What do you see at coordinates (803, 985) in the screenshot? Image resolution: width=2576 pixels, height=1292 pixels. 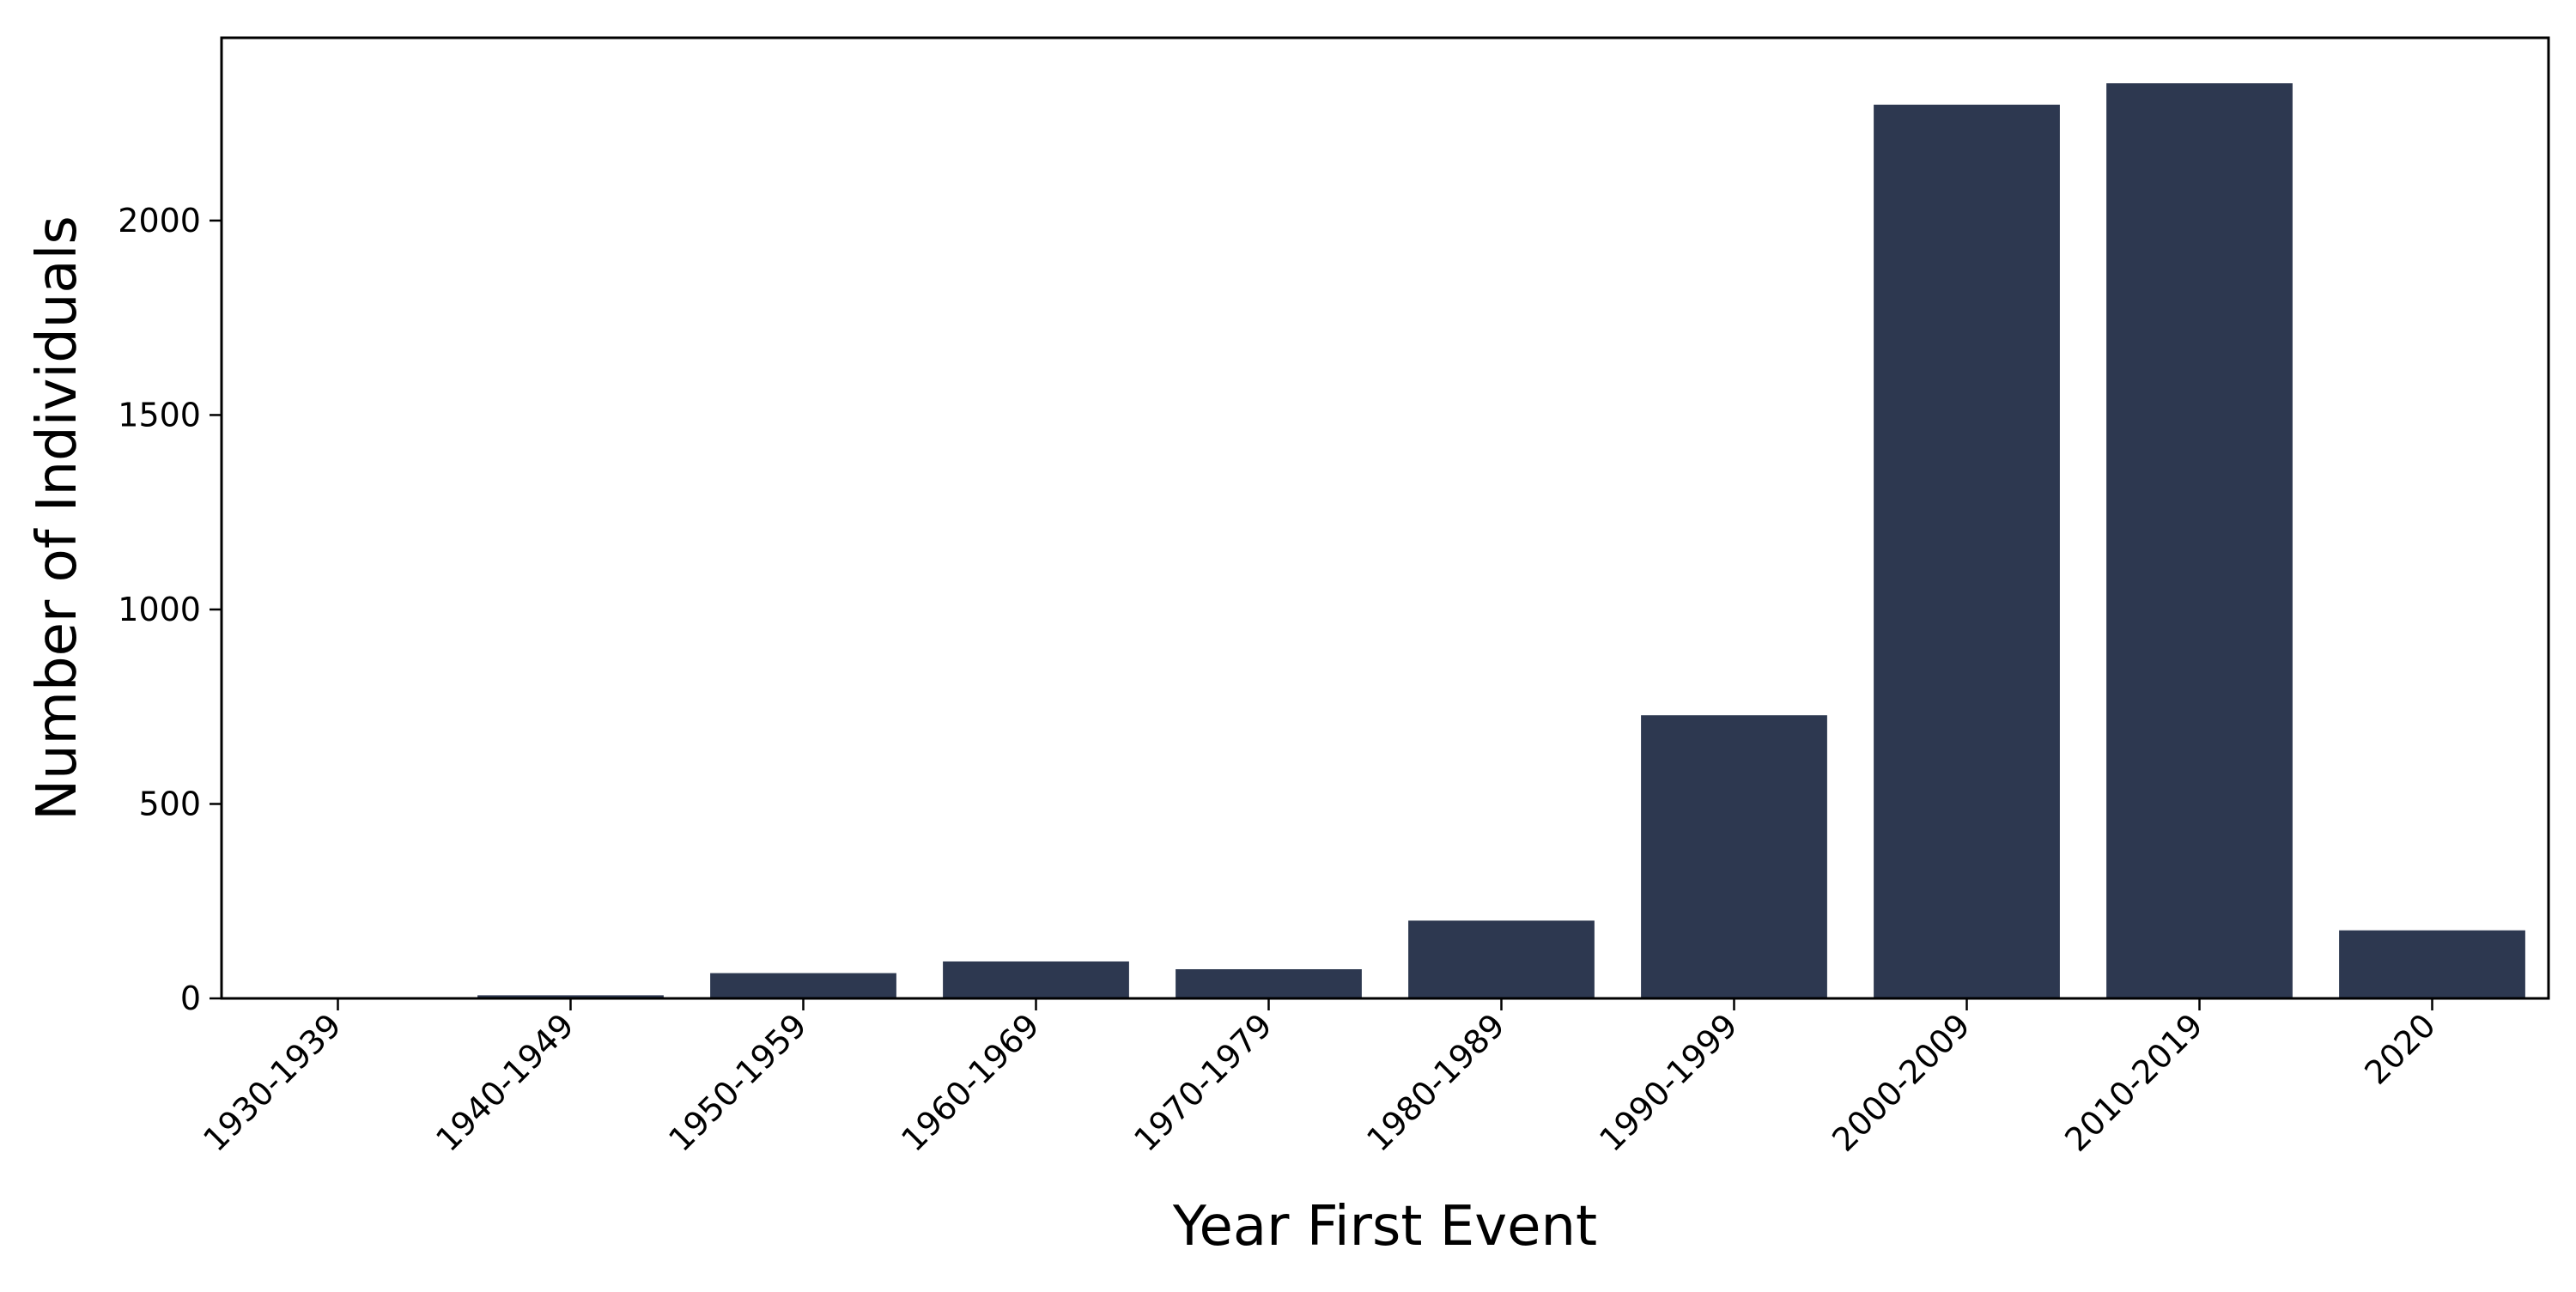 I see `bar-1950-1959` at bounding box center [803, 985].